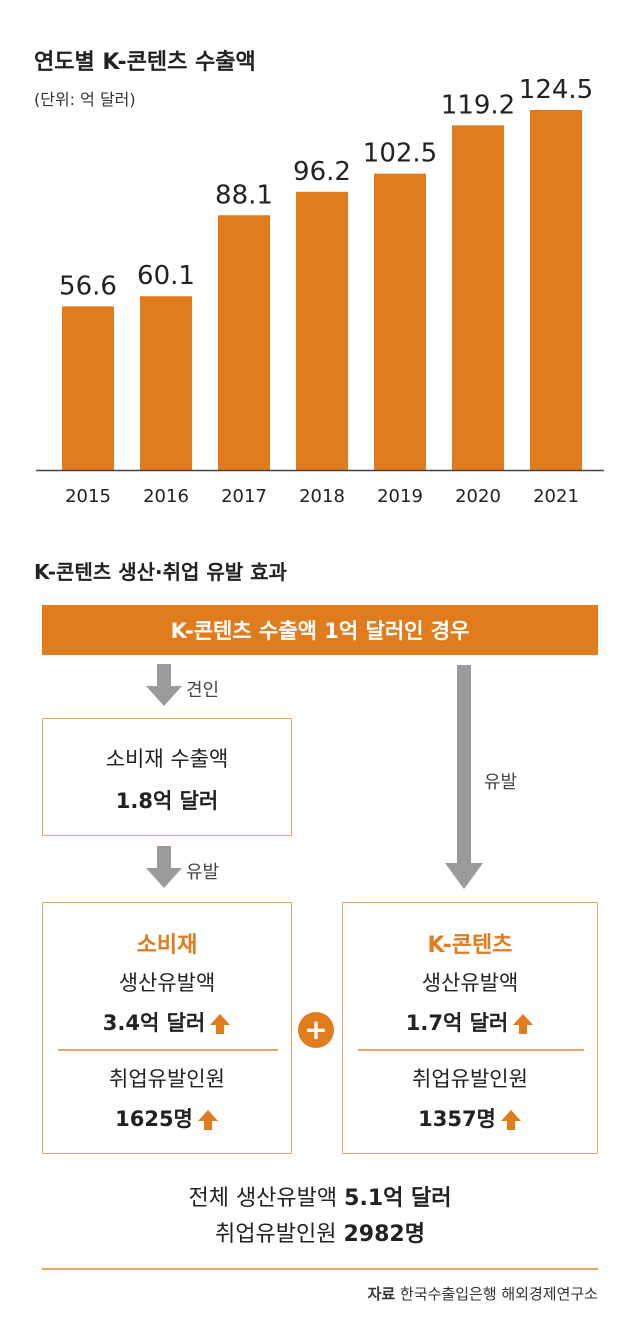 The image size is (640, 1328). I want to click on consumer-employment-label: 취업유발인원, so click(167, 1079).